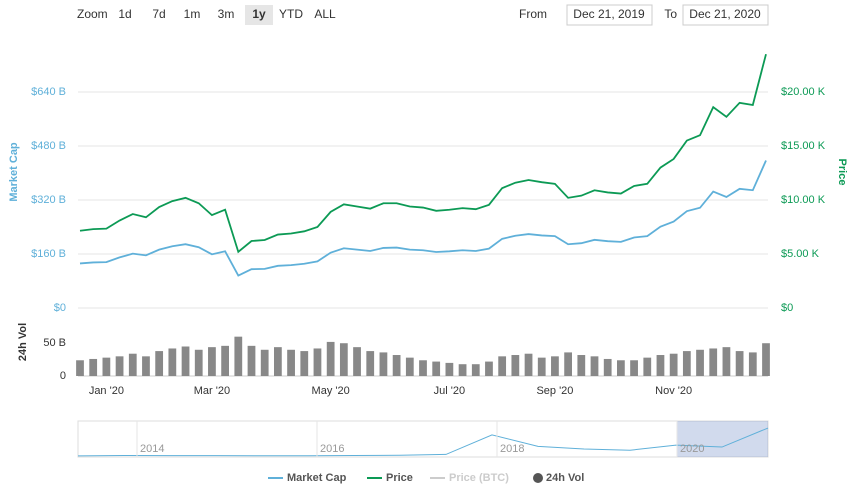  I want to click on y-axis-title: Market Cap, so click(14, 172).